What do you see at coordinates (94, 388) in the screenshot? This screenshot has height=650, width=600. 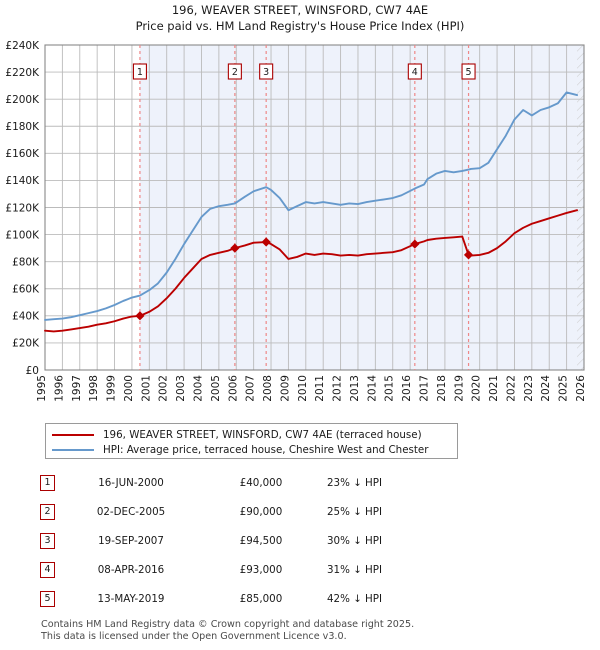 I see `x-axis-tick-label: 1998` at bounding box center [94, 388].